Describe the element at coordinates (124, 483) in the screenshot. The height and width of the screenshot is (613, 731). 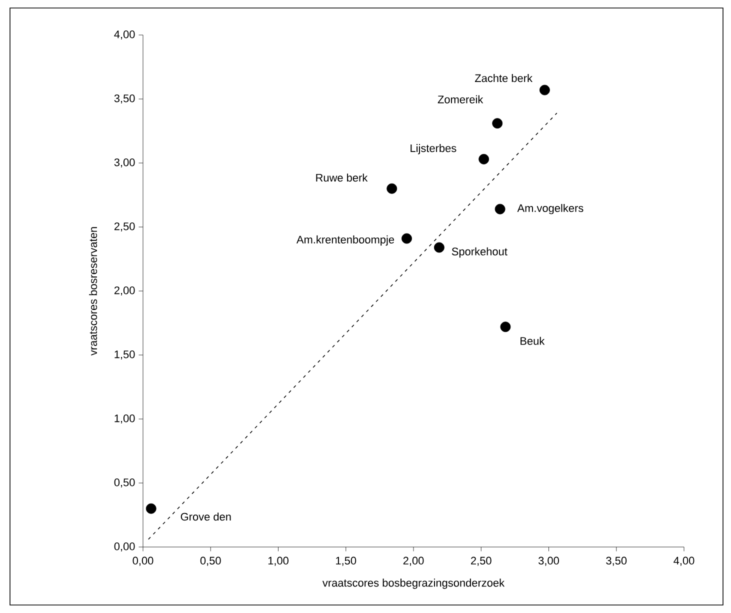
I see `y-tick-label: 0,50` at that location.